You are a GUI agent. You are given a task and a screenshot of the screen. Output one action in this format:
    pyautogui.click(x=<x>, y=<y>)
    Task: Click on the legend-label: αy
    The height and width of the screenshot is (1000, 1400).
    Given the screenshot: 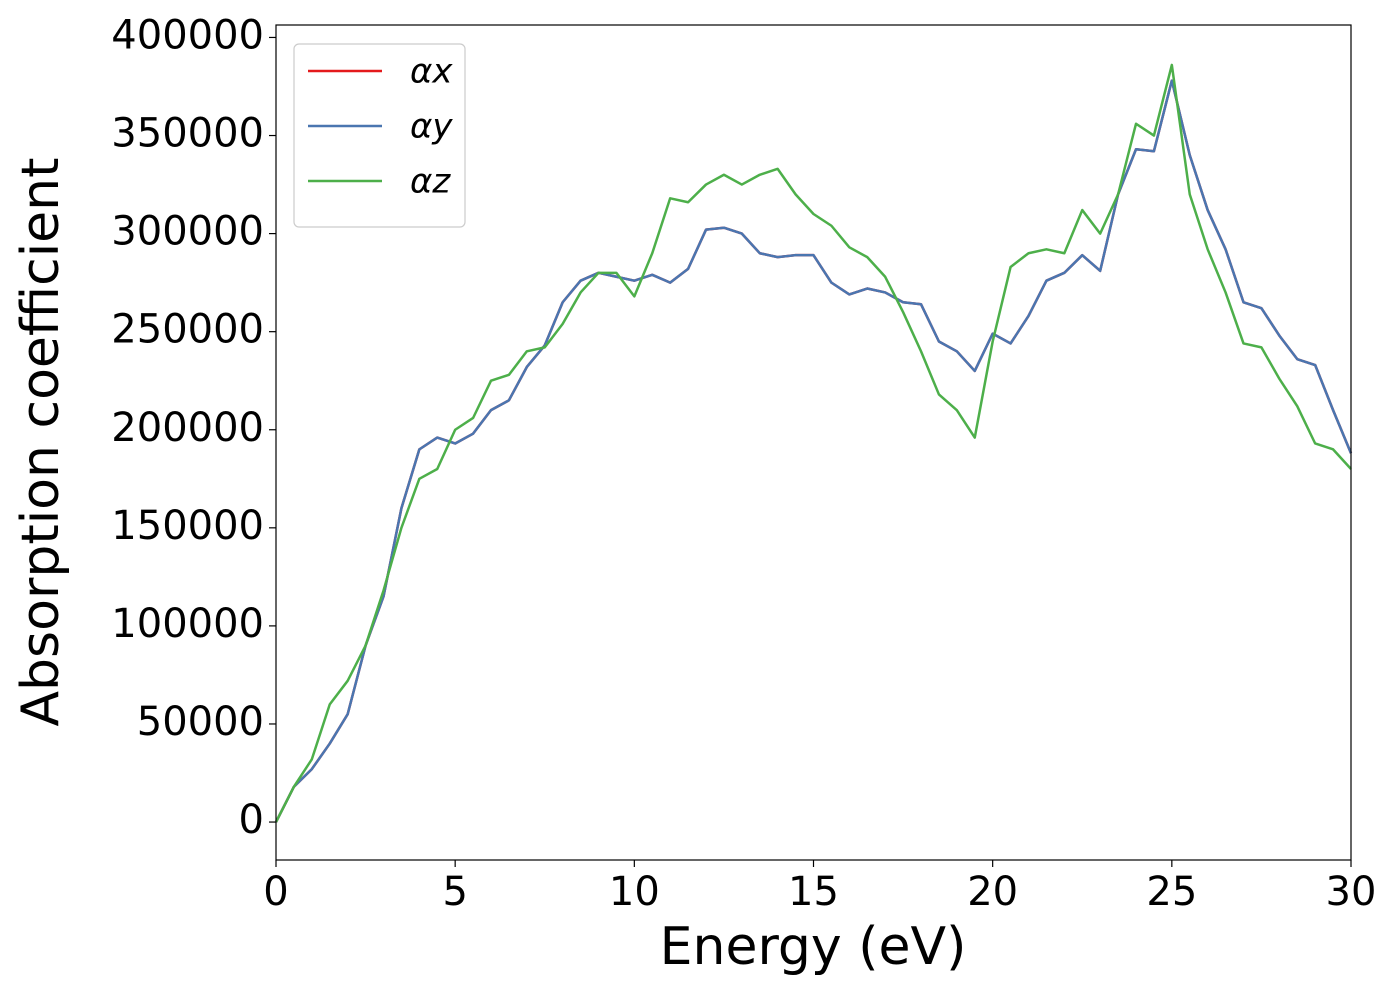 What is the action you would take?
    pyautogui.click(x=431, y=127)
    